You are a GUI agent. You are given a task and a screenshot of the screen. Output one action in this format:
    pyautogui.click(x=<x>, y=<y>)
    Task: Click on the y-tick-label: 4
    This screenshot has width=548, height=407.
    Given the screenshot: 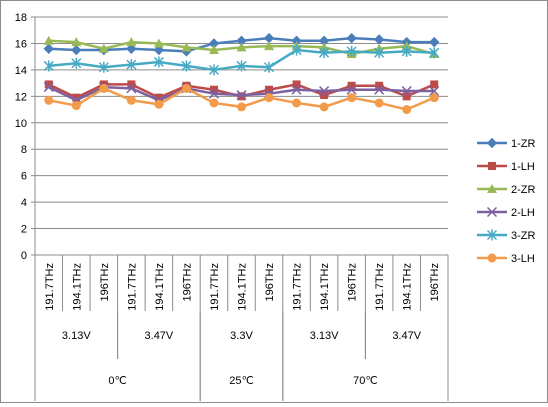 What is the action you would take?
    pyautogui.click(x=24, y=203)
    